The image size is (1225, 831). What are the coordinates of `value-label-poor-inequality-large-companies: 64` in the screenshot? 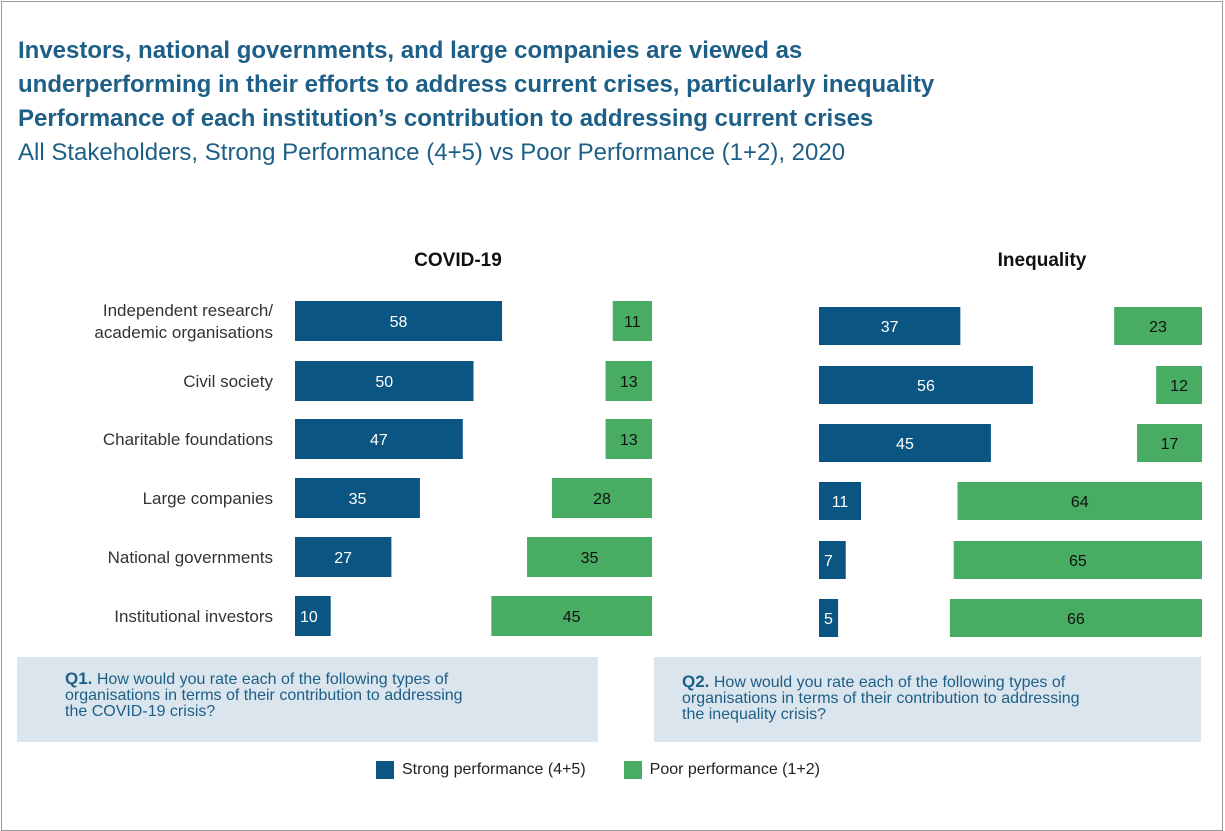 It's located at (1080, 502).